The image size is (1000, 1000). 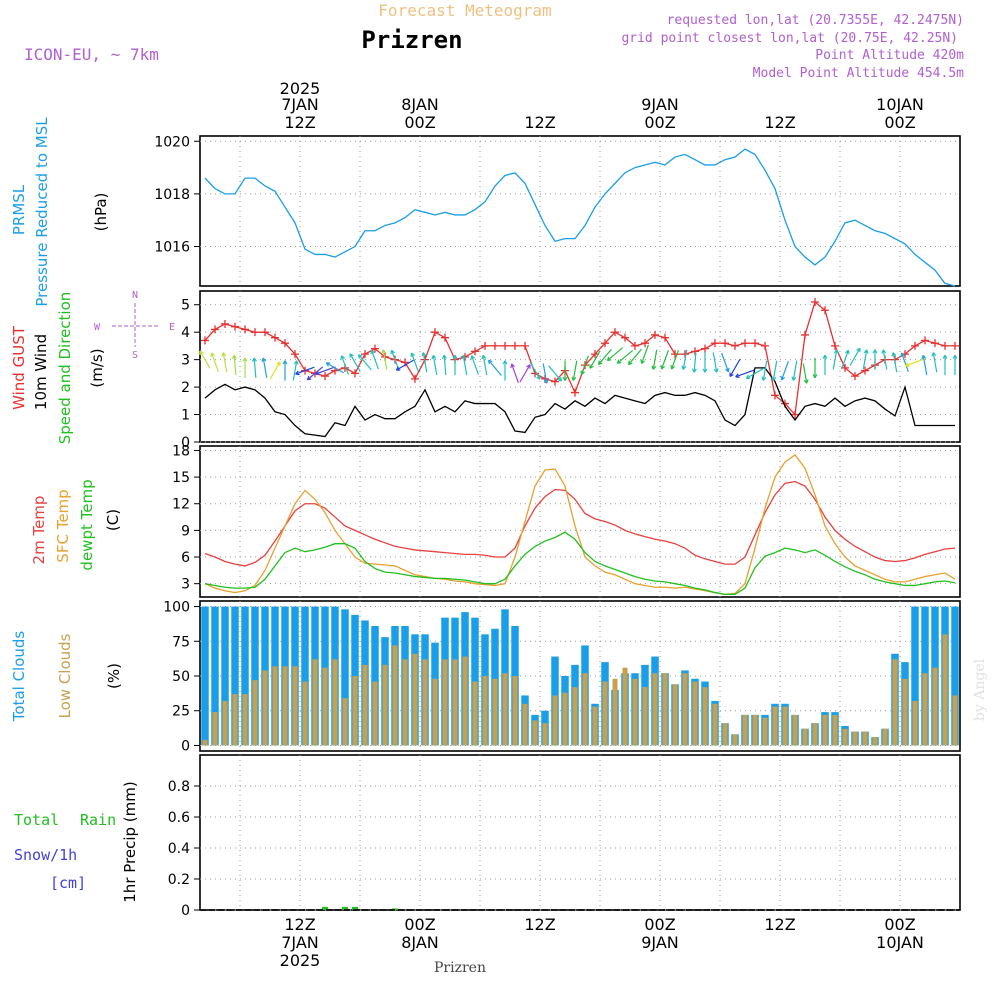 I want to click on y-tick-label: 0.2, so click(x=179, y=880).